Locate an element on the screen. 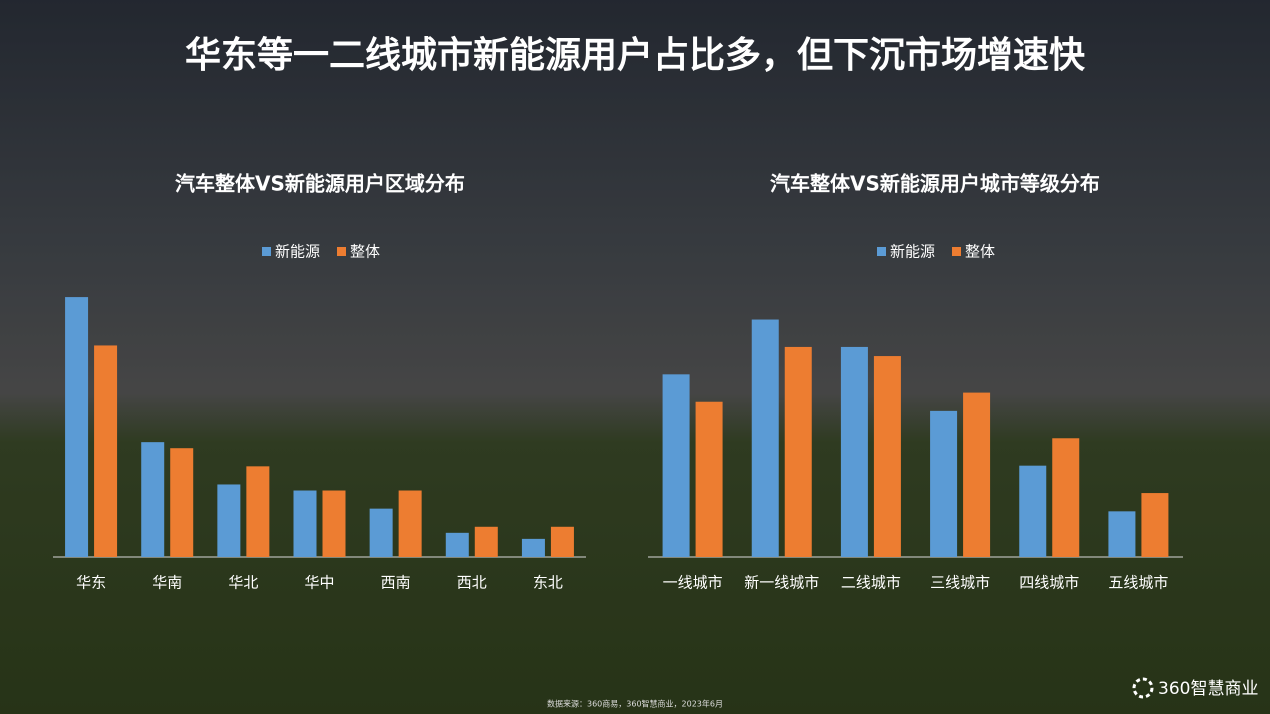  chart-title: 汽车整体VS新能源用户城市等级分布 is located at coordinates (935, 184).